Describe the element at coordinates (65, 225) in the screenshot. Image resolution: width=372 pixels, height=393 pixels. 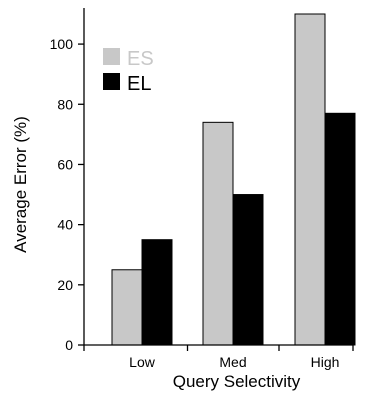
I see `y-tick-label: 40` at that location.